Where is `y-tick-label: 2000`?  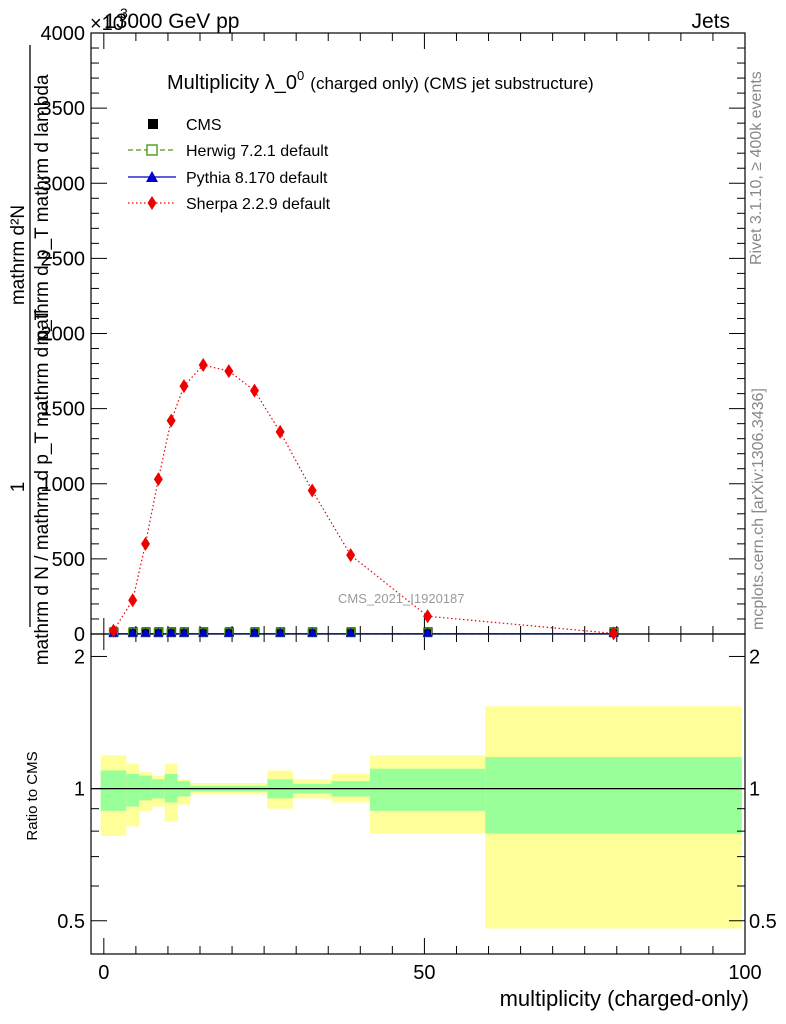 y-tick-label: 2000 is located at coordinates (63, 335).